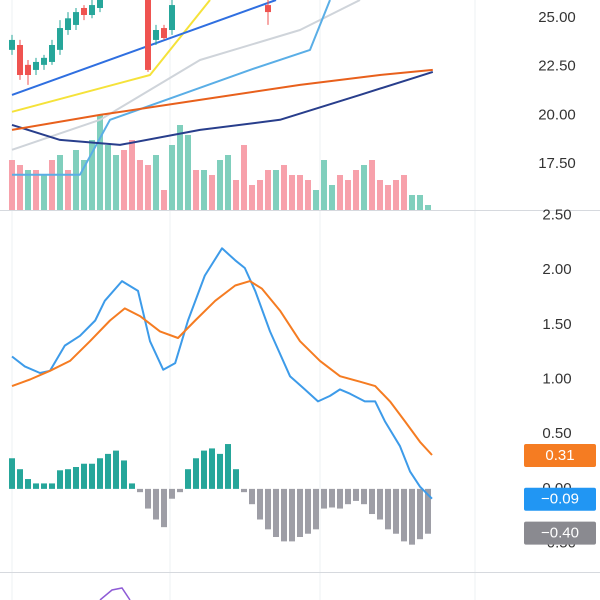 This screenshot has height=600, width=600. Describe the element at coordinates (557, 114) in the screenshot. I see `y-tick-label: 20.00` at that location.